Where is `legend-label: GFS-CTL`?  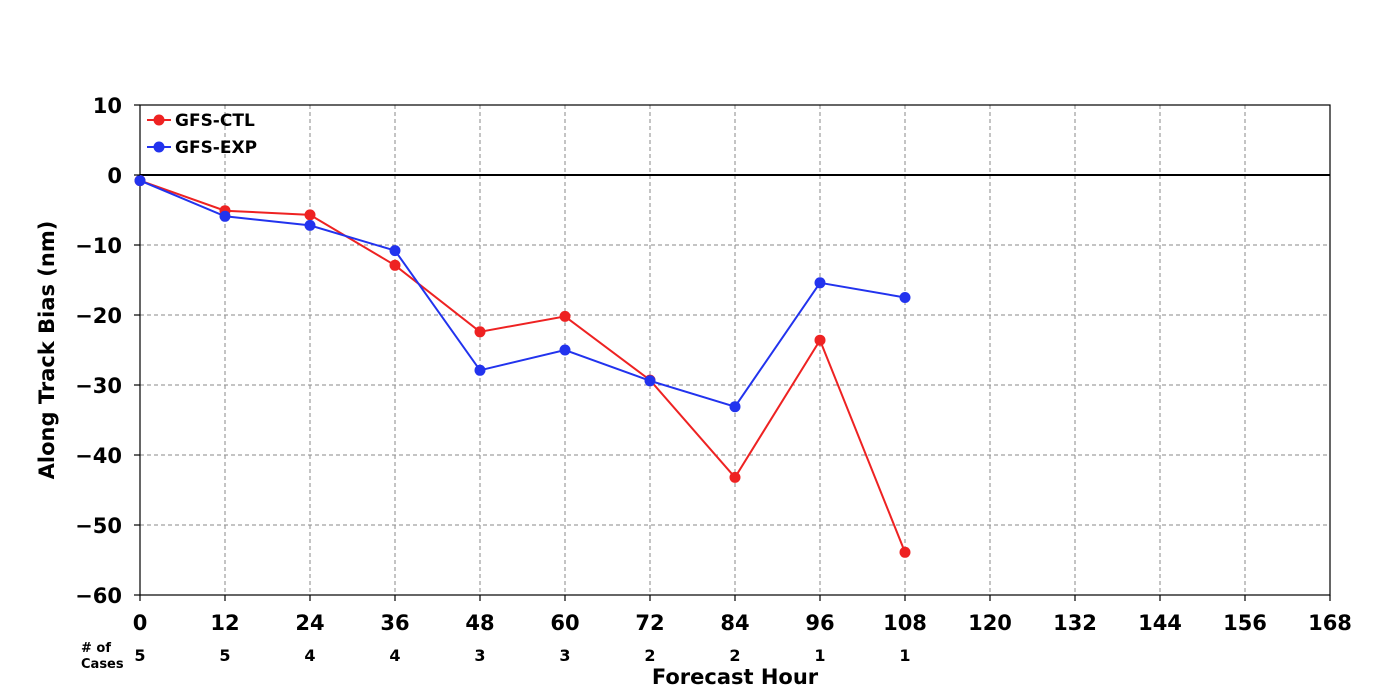 legend-label: GFS-CTL is located at coordinates (215, 121).